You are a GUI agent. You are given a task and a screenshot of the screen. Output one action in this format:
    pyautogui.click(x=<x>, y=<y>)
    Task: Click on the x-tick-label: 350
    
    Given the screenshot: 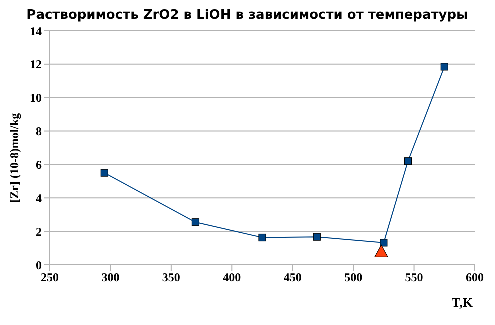 What is the action you would take?
    pyautogui.click(x=171, y=277)
    